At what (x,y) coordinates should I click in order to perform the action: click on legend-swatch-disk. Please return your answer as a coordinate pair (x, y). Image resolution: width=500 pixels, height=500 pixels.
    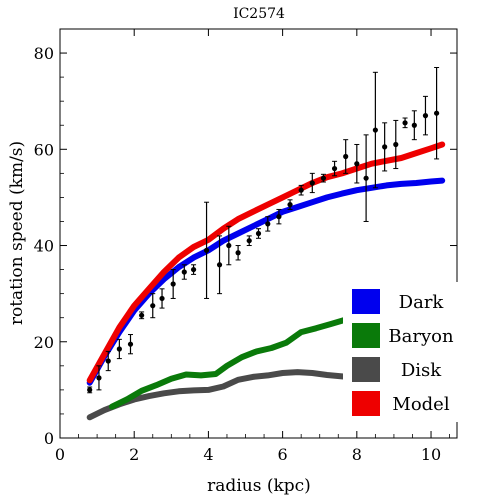
    Looking at the image, I should click on (366, 369).